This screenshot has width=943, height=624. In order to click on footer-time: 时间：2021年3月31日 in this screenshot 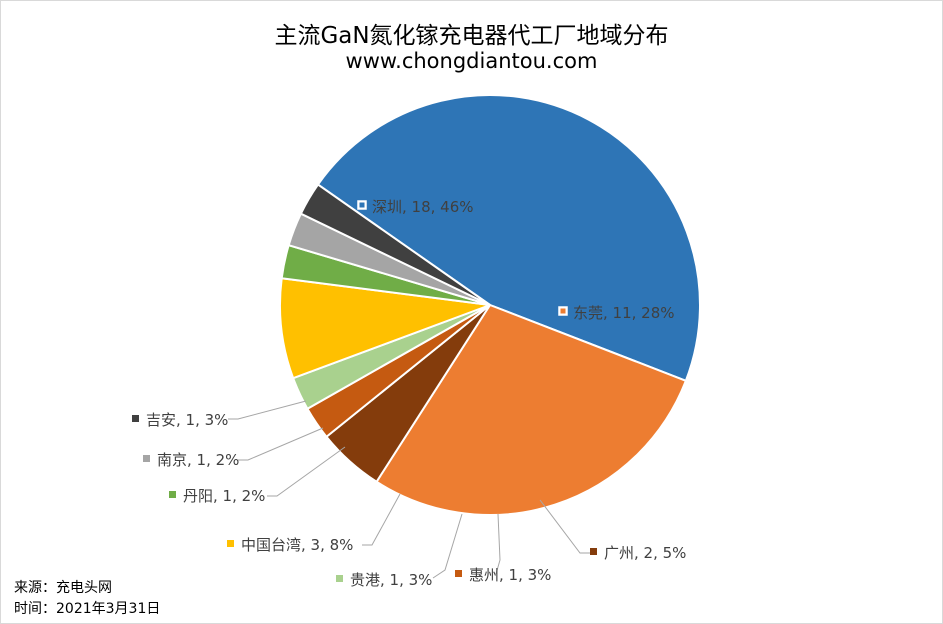, I will do `click(87, 609)`.